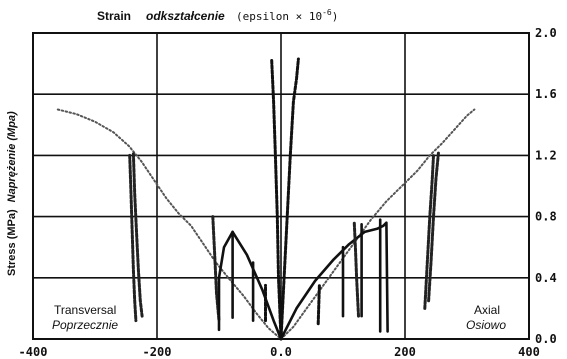  What do you see at coordinates (546, 94) in the screenshot?
I see `y-tick-label: 1.6` at bounding box center [546, 94].